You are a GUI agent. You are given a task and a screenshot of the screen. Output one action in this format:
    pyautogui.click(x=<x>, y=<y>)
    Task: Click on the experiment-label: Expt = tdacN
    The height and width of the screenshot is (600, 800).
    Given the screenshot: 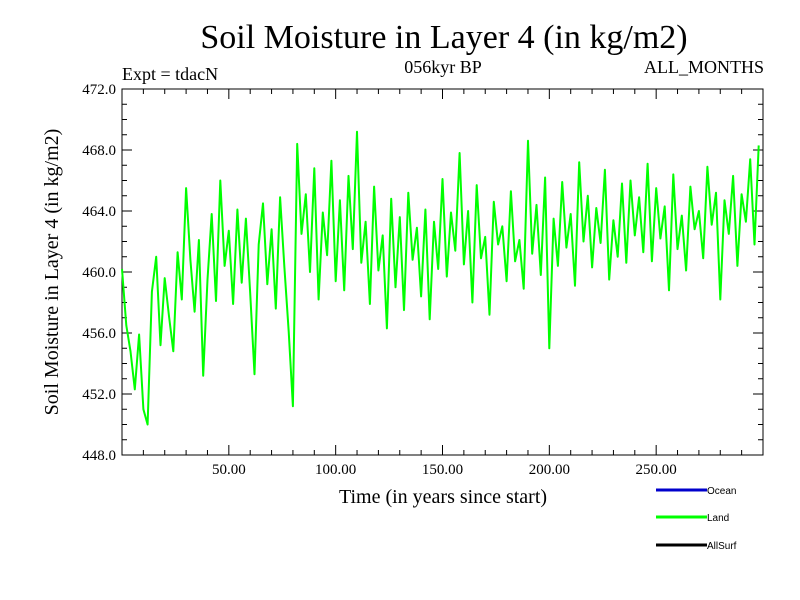 What is the action you would take?
    pyautogui.click(x=170, y=74)
    